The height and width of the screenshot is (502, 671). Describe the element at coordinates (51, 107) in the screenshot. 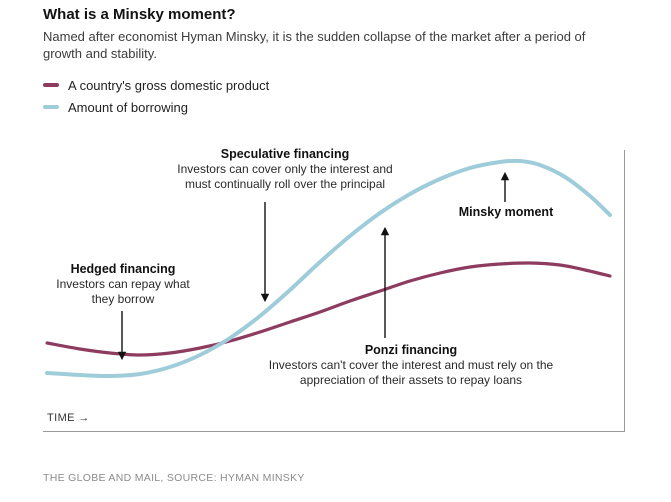

I see `borrowing-line-swatch` at that location.